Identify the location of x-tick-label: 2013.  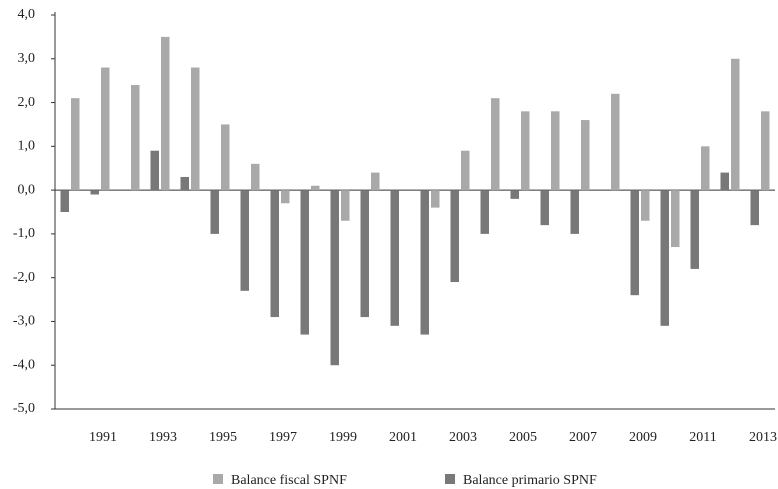
(763, 437).